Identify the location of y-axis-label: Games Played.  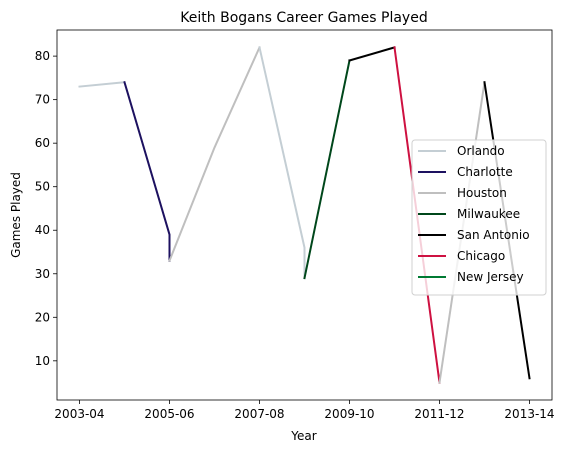
(16, 215).